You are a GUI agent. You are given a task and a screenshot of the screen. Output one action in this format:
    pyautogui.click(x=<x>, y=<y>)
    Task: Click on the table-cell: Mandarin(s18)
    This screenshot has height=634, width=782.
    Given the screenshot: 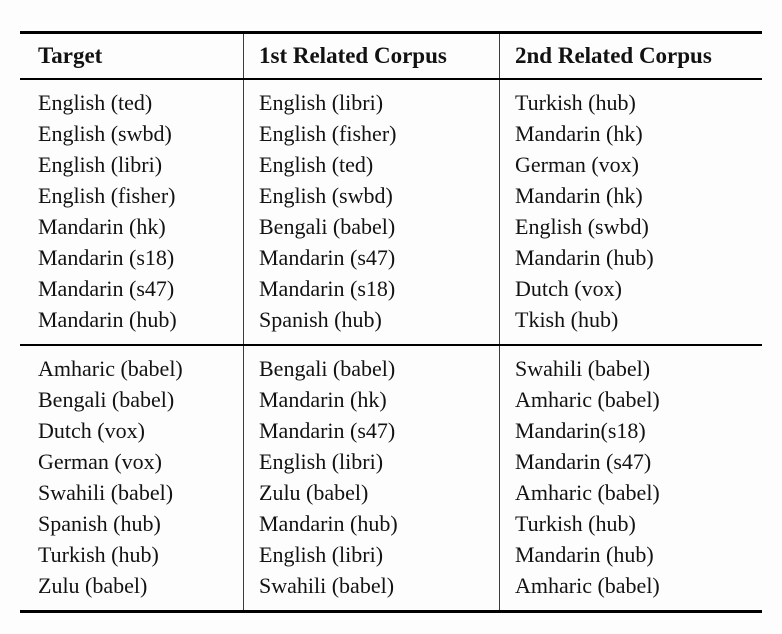 What is the action you would take?
    pyautogui.click(x=630, y=430)
    